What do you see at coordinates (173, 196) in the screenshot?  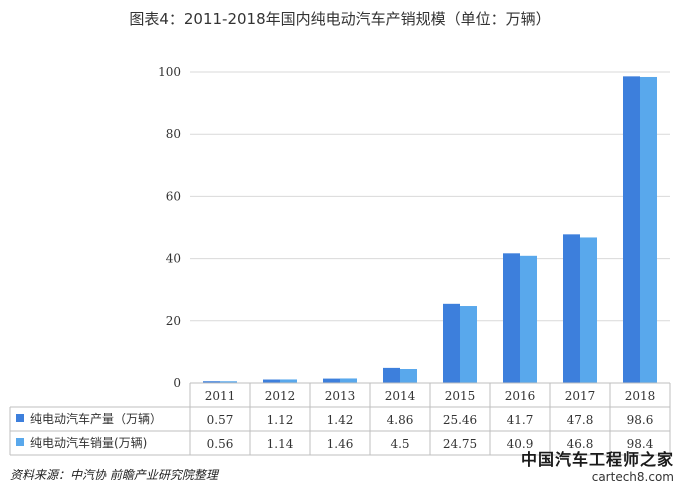 I see `y-tick-label: 60` at bounding box center [173, 196].